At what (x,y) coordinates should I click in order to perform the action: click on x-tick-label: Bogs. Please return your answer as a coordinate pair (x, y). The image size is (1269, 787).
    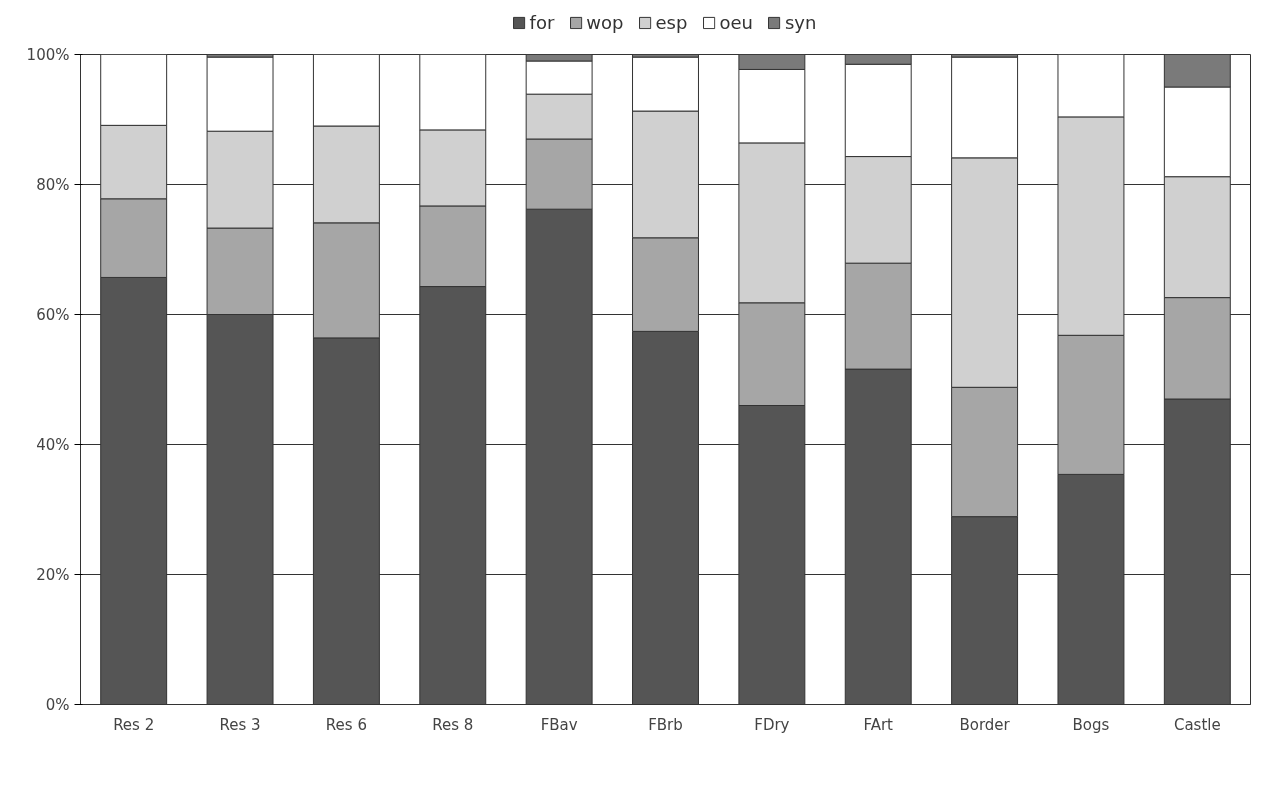
    Looking at the image, I should click on (1091, 724).